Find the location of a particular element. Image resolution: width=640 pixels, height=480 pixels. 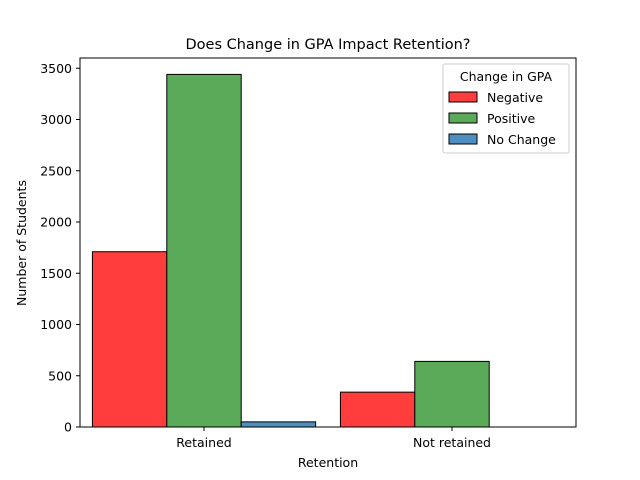

y-tick-label: 0 is located at coordinates (68, 427).